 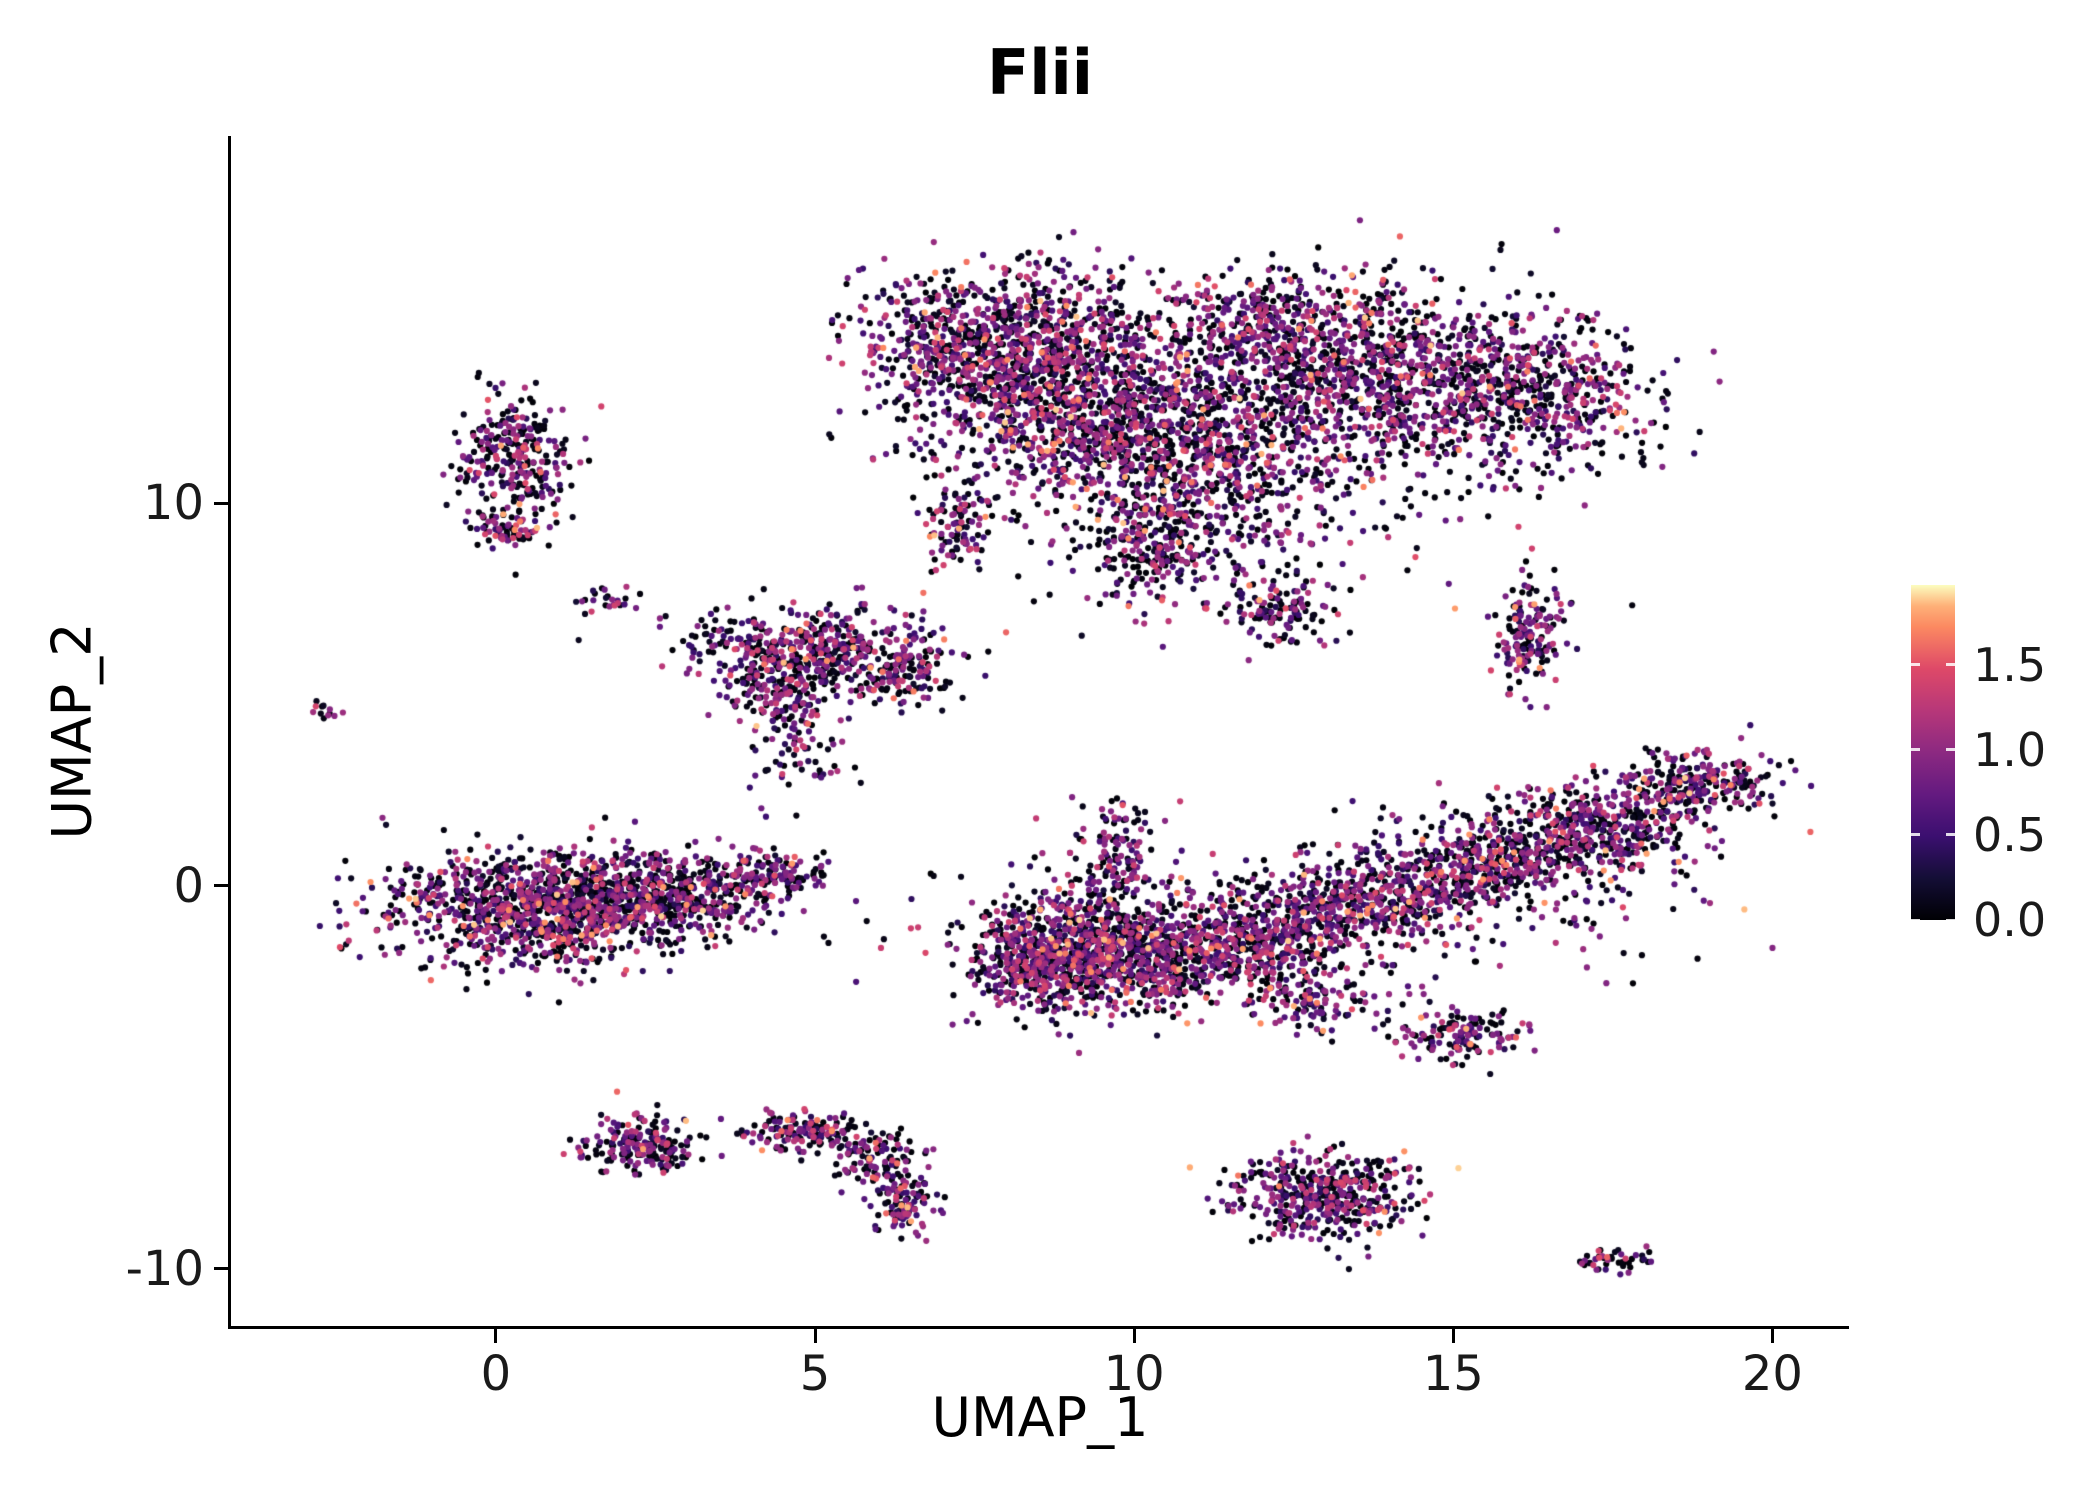 I want to click on x-axis-label: UMAP_1, so click(x=1040, y=1417).